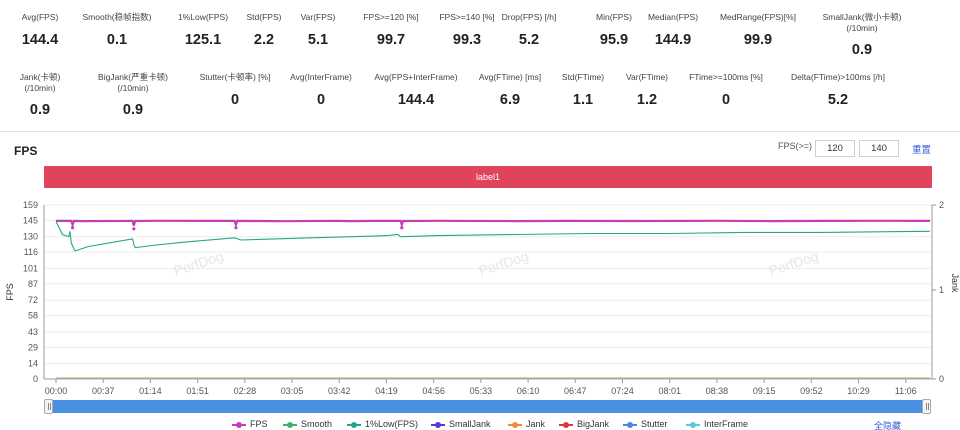 The height and width of the screenshot is (430, 960). What do you see at coordinates (922, 150) in the screenshot?
I see `reset-button: 重置` at bounding box center [922, 150].